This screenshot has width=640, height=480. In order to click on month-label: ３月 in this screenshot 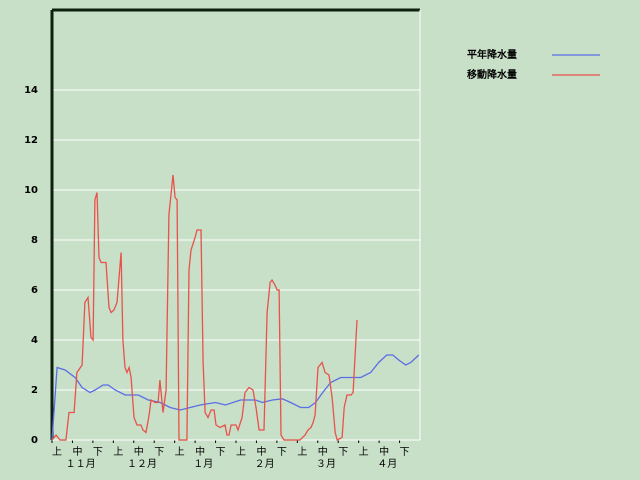, I will do `click(326, 464)`.